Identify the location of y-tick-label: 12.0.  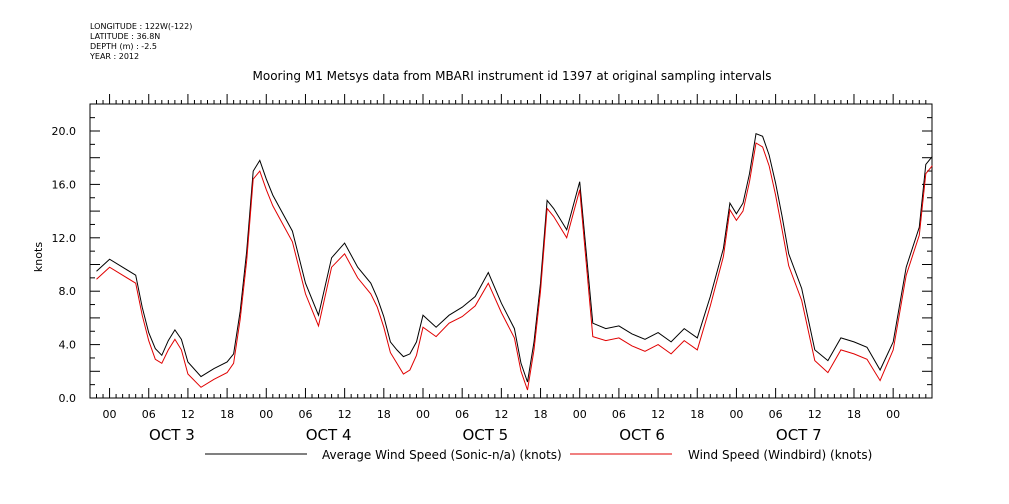
(64, 238).